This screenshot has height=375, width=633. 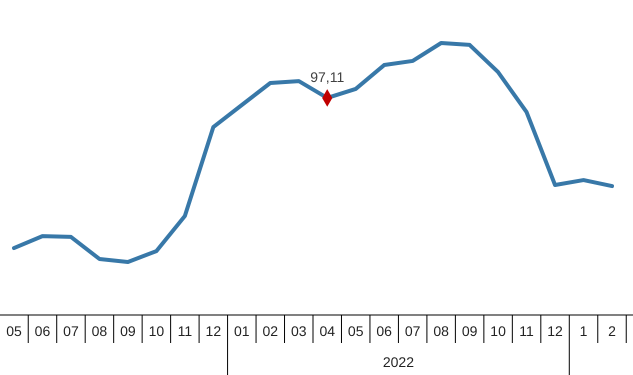 I want to click on text: 2022, so click(x=398, y=362).